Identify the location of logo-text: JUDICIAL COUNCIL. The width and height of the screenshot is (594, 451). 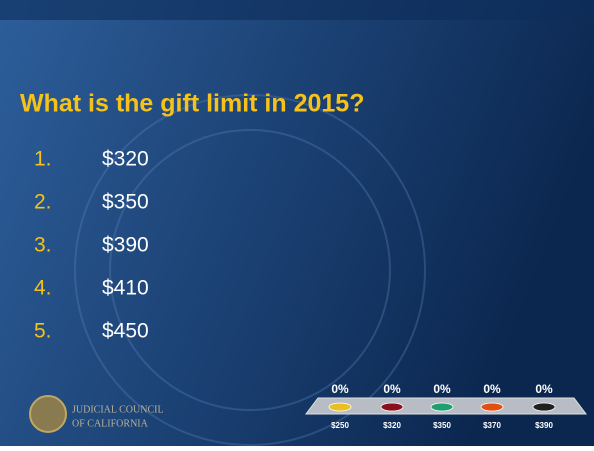
(118, 409).